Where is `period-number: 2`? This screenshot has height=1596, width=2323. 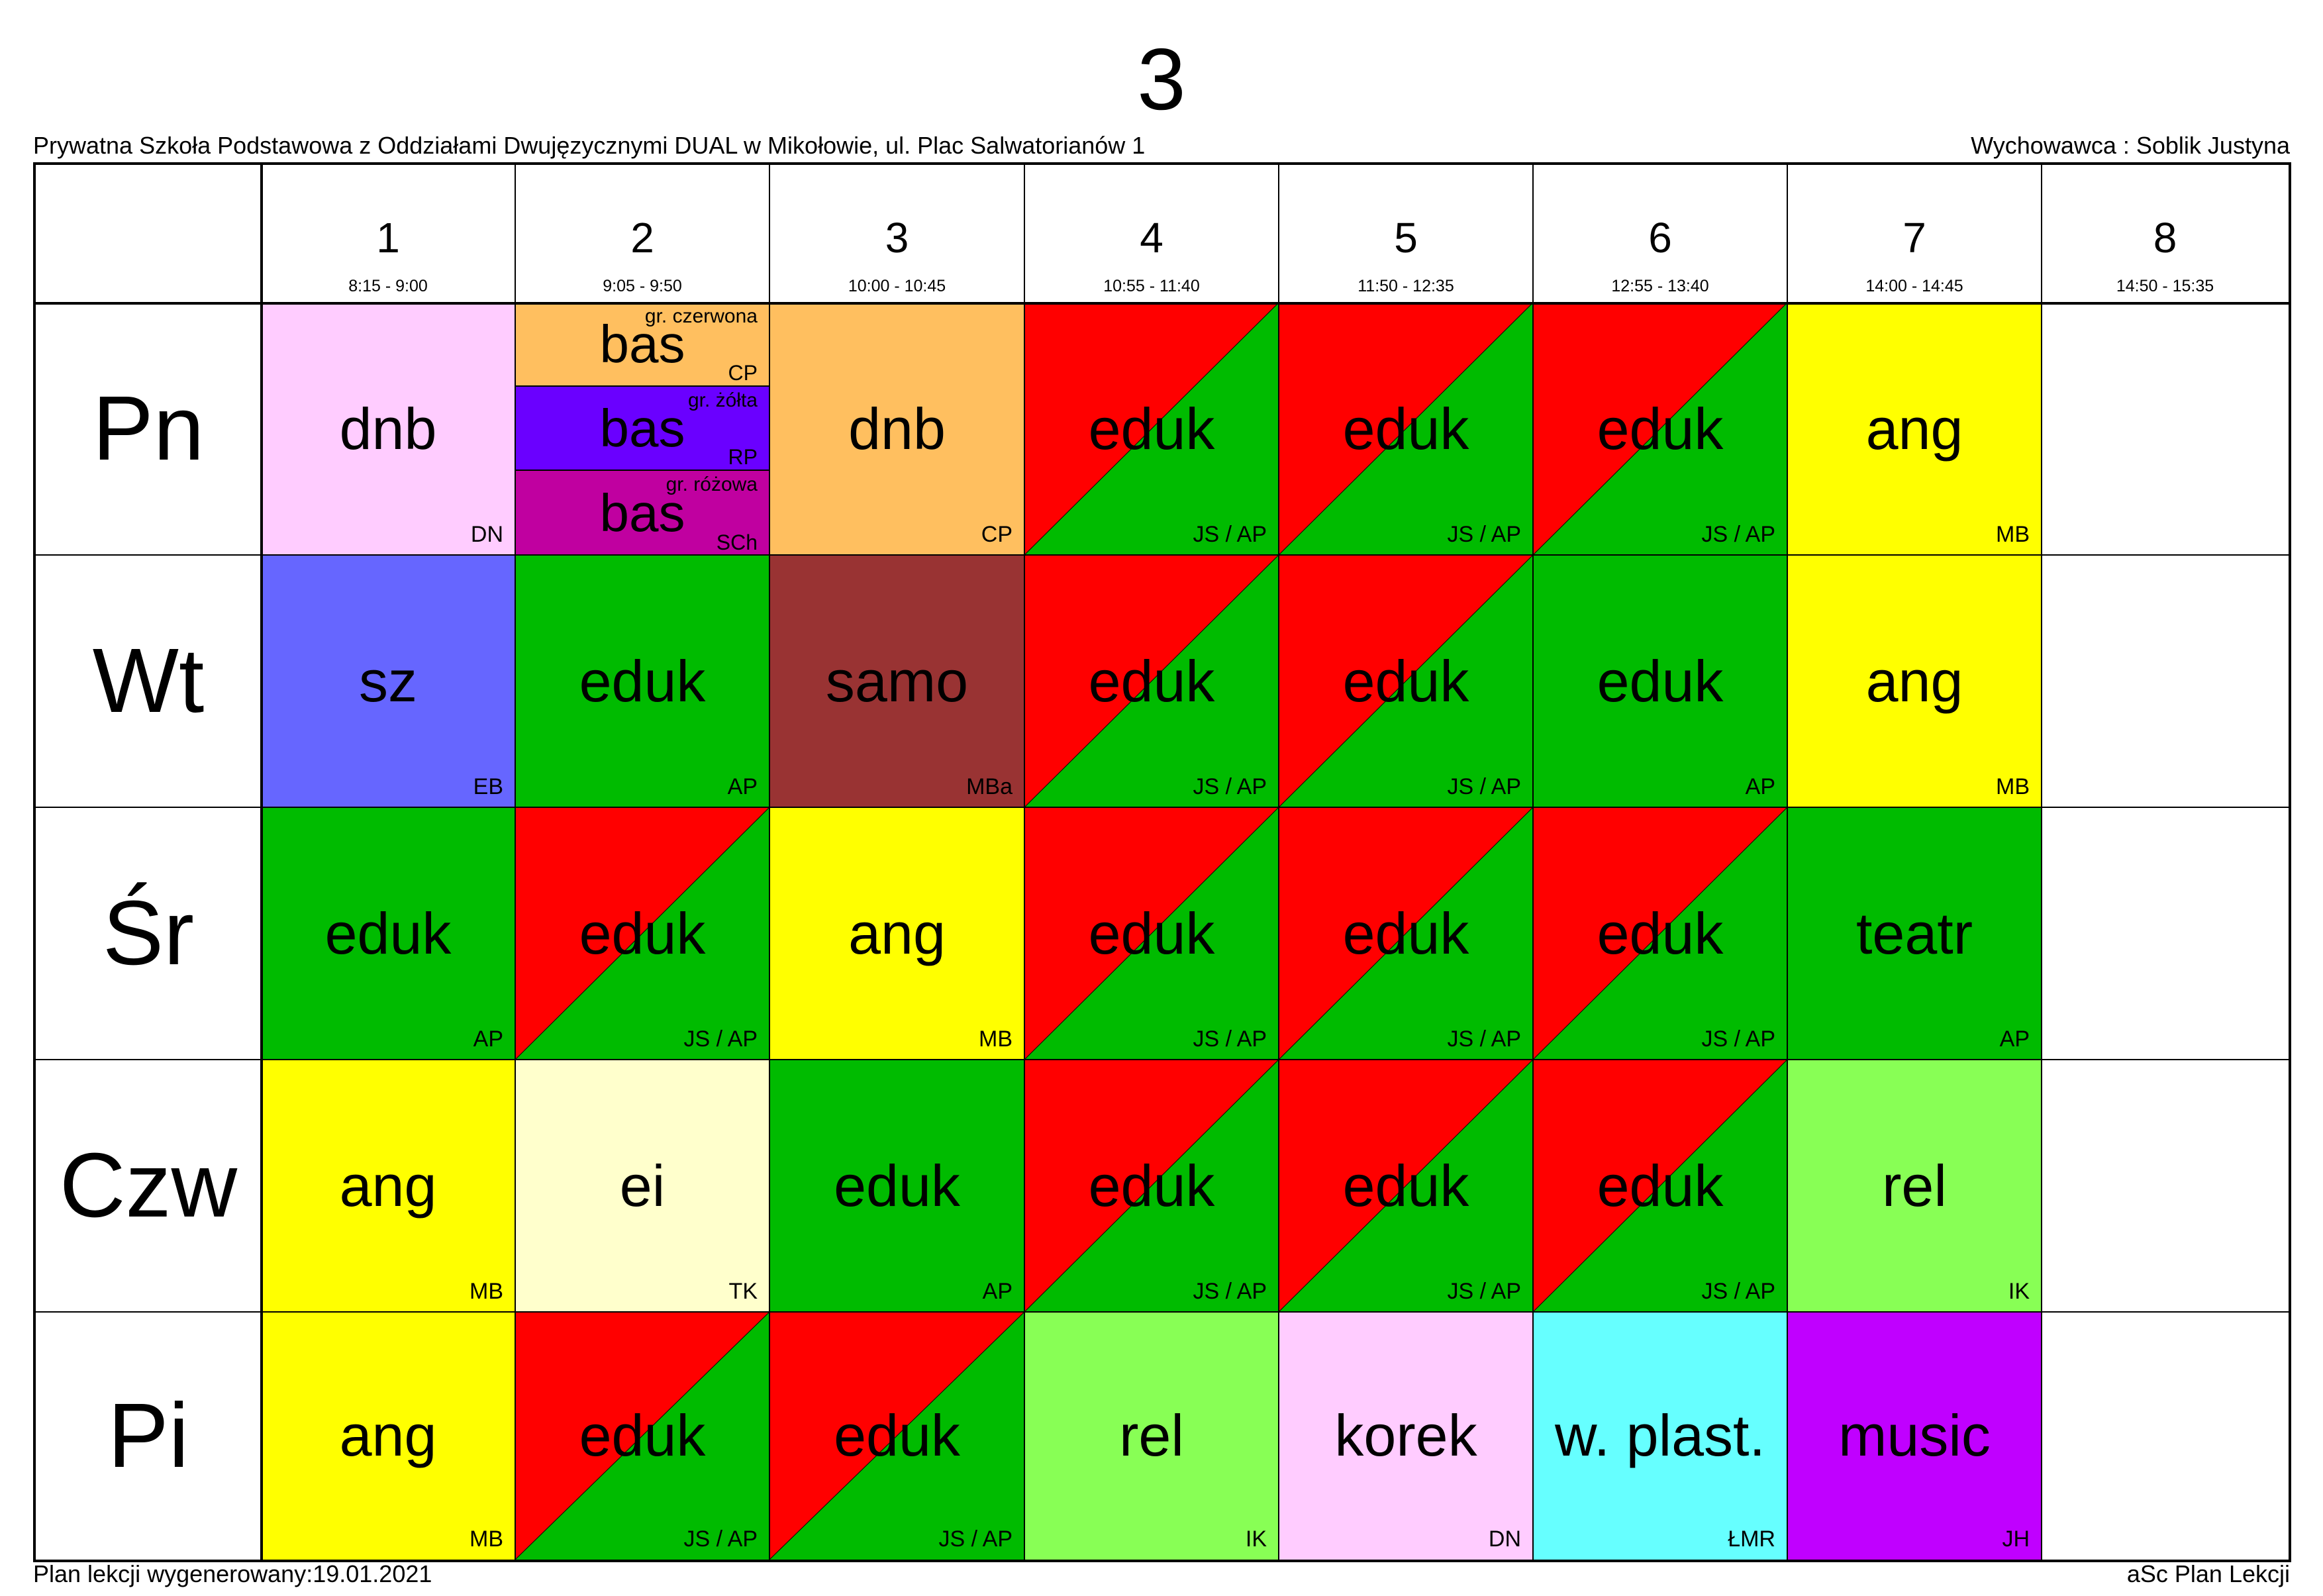
period-number: 2 is located at coordinates (642, 238).